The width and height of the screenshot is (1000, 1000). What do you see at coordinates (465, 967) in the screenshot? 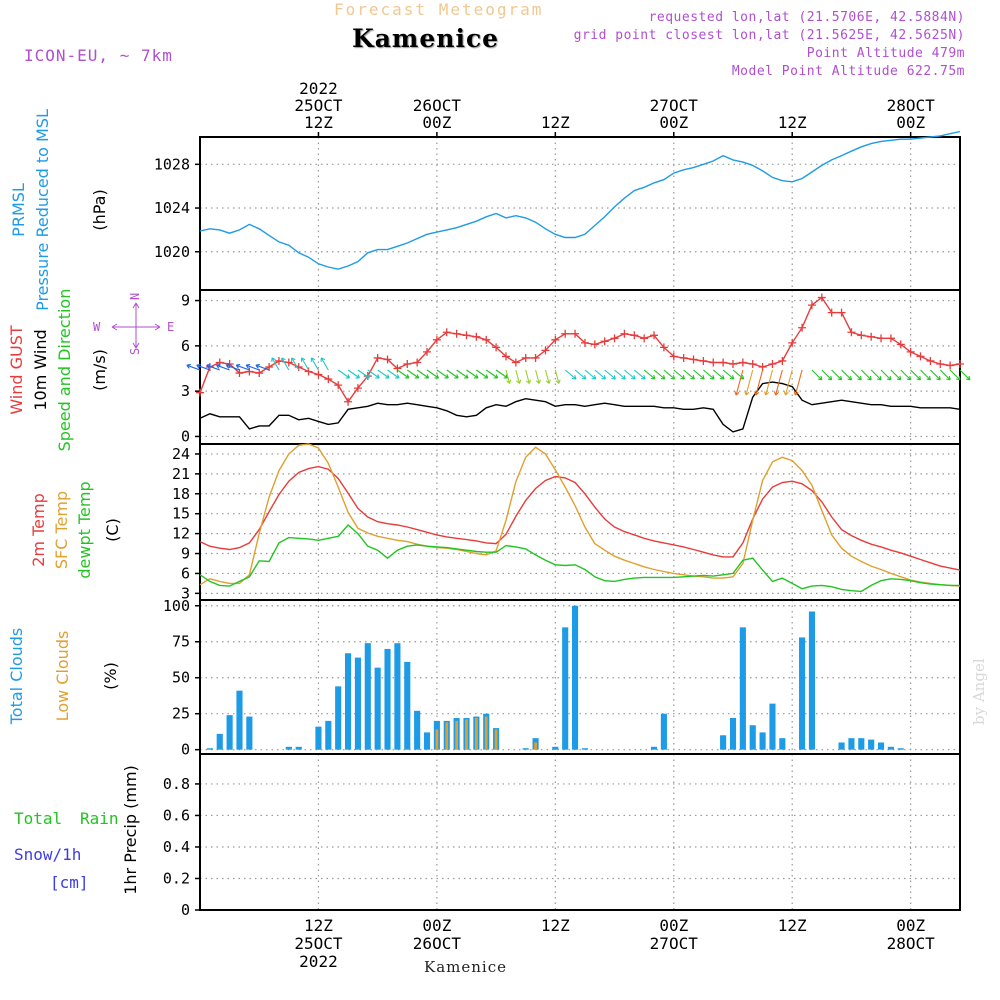
I see `footer-location: Kamenice` at bounding box center [465, 967].